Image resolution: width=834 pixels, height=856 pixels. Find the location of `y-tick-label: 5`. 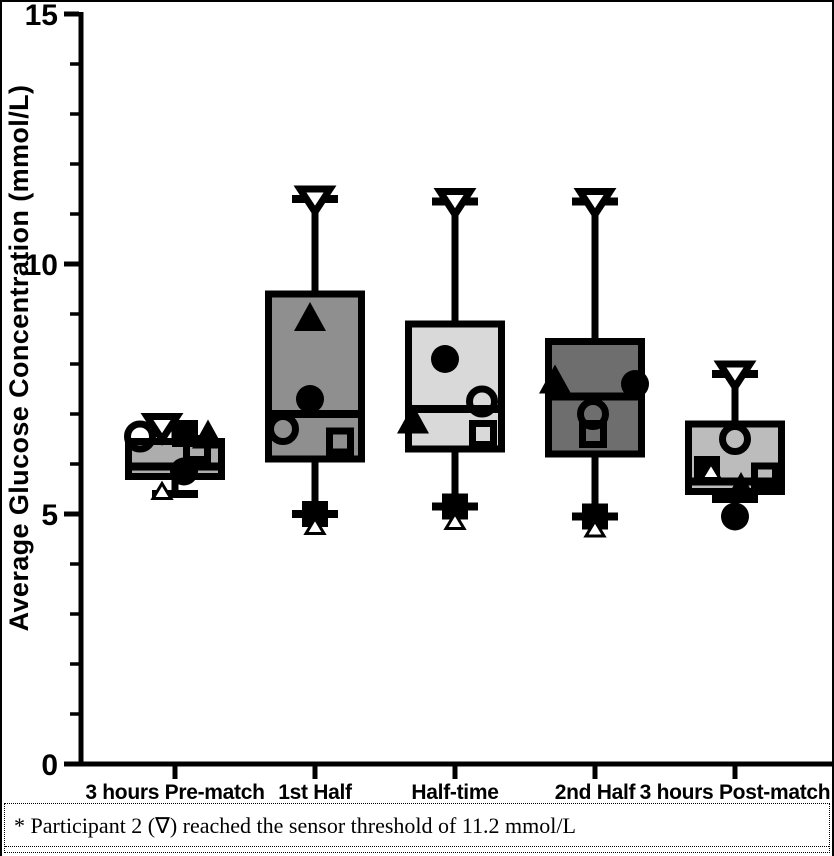

y-tick-label: 5 is located at coordinates (49, 515).